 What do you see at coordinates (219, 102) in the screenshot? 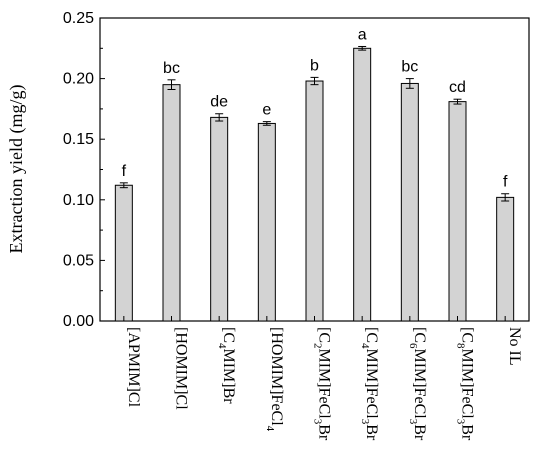
I see `significance-letter: de` at bounding box center [219, 102].